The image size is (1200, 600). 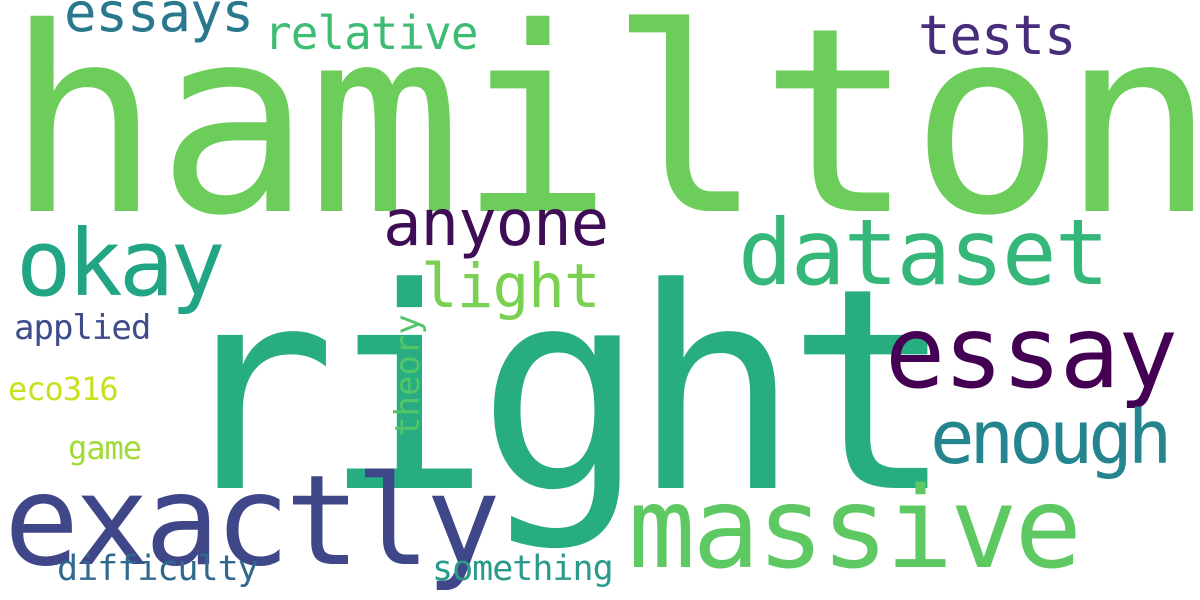 What do you see at coordinates (159, 22) in the screenshot?
I see `word-essays: essays` at bounding box center [159, 22].